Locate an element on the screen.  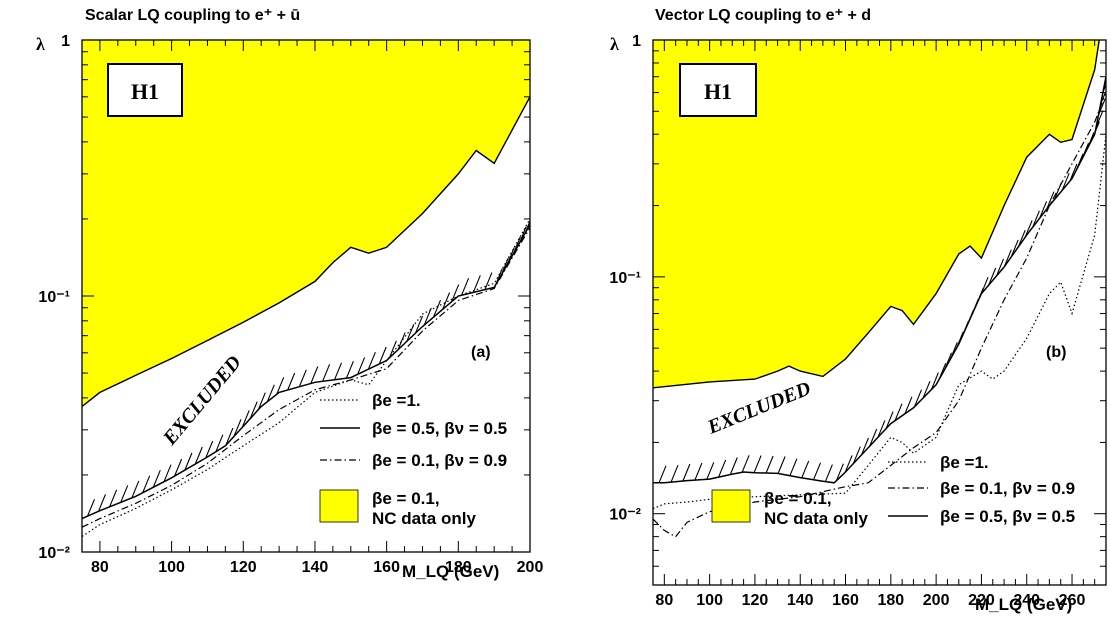
legend-a-item-3-label-line2: NC data only is located at coordinates (424, 518).